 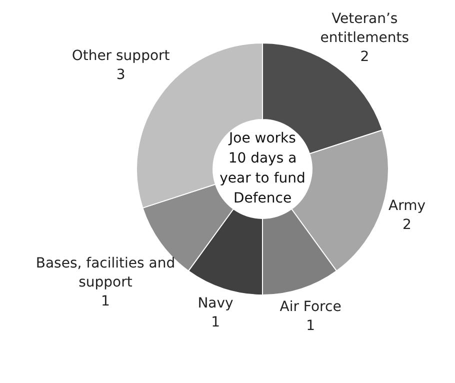 What do you see at coordinates (311, 306) in the screenshot?
I see `slice-label: Air Force` at bounding box center [311, 306].